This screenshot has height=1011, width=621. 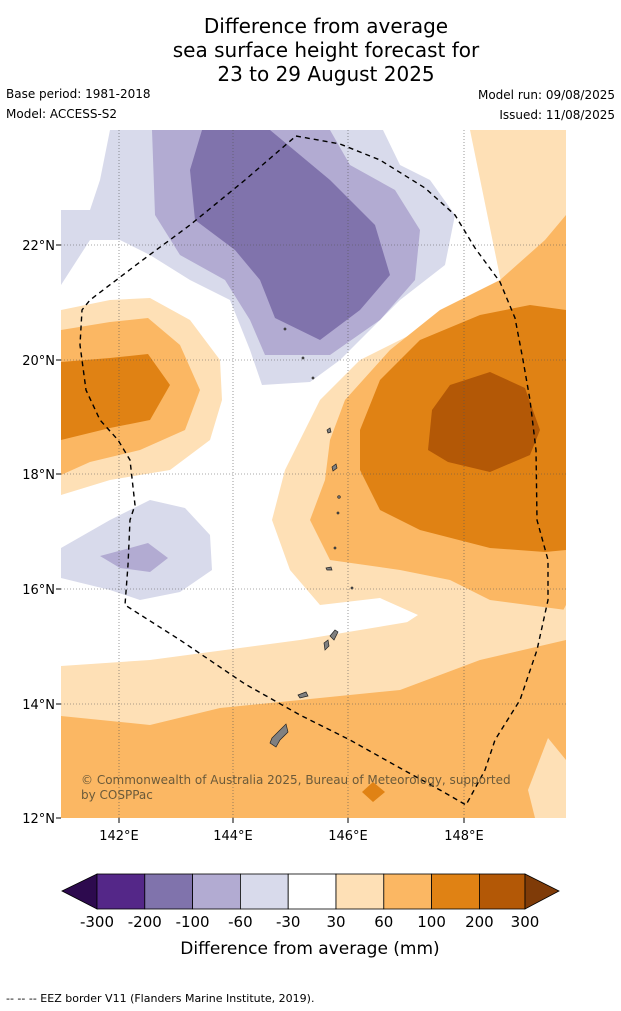 What do you see at coordinates (38, 246) in the screenshot?
I see `lat-label-22n: 22°N` at bounding box center [38, 246].